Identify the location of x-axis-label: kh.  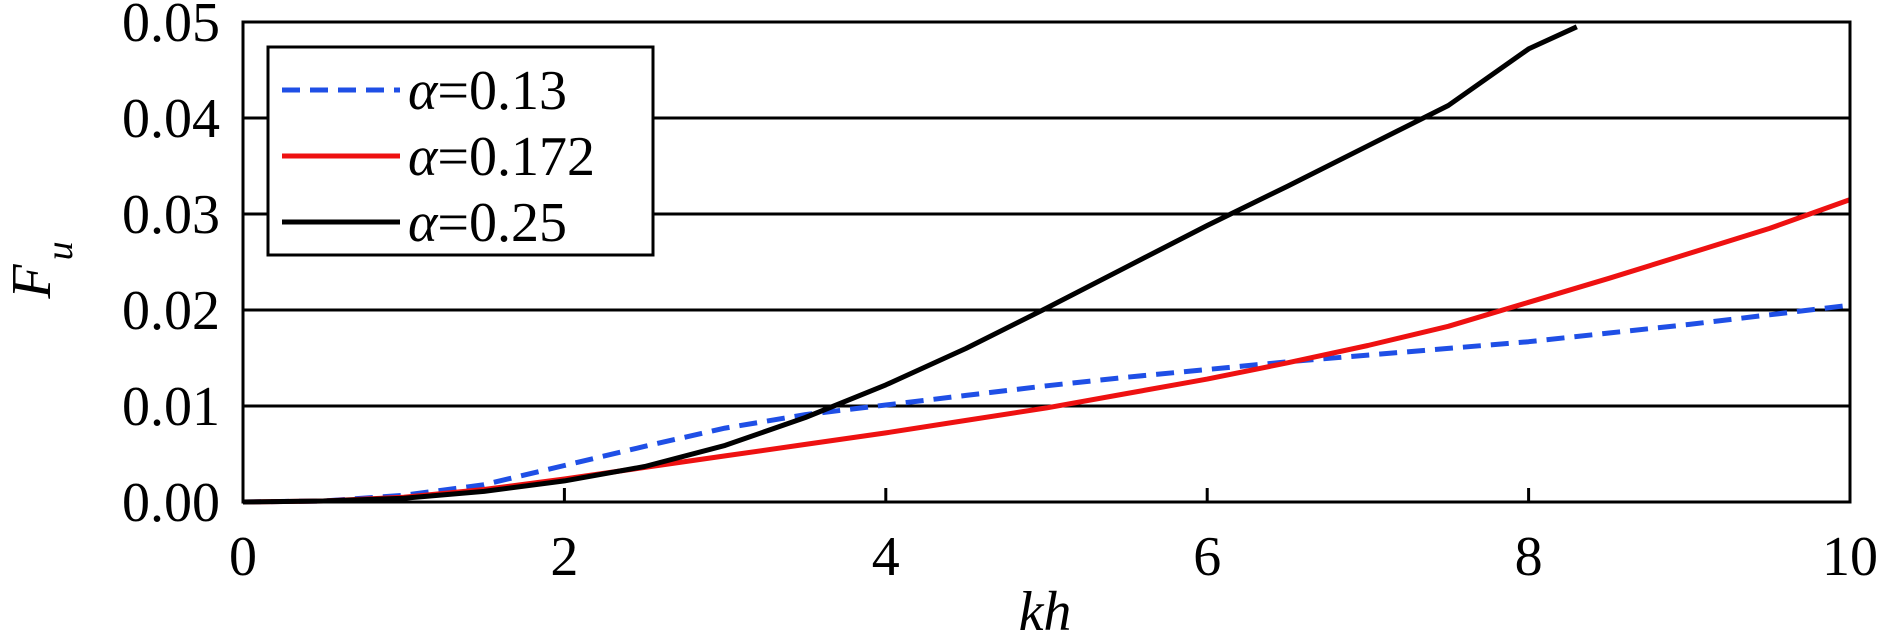
(1045, 611).